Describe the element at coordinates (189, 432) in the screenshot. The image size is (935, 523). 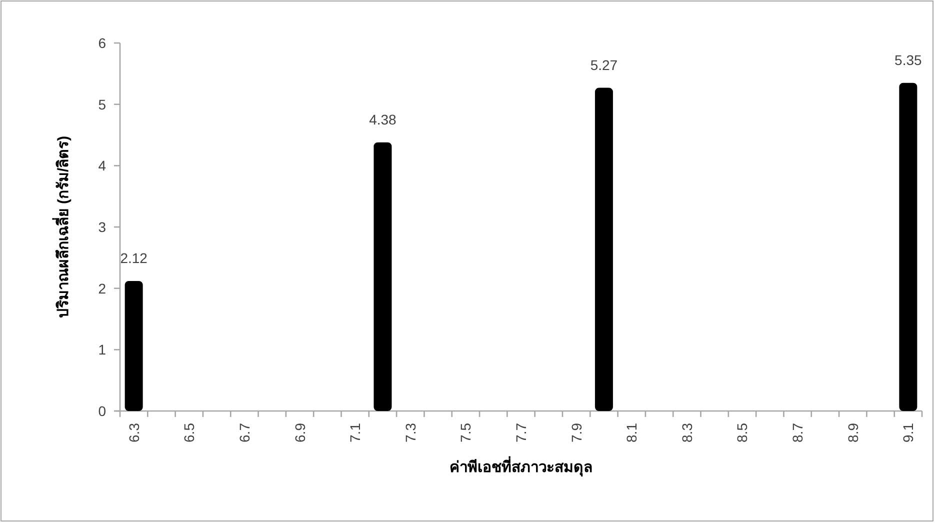
I see `x-tick-label: 6.5` at that location.